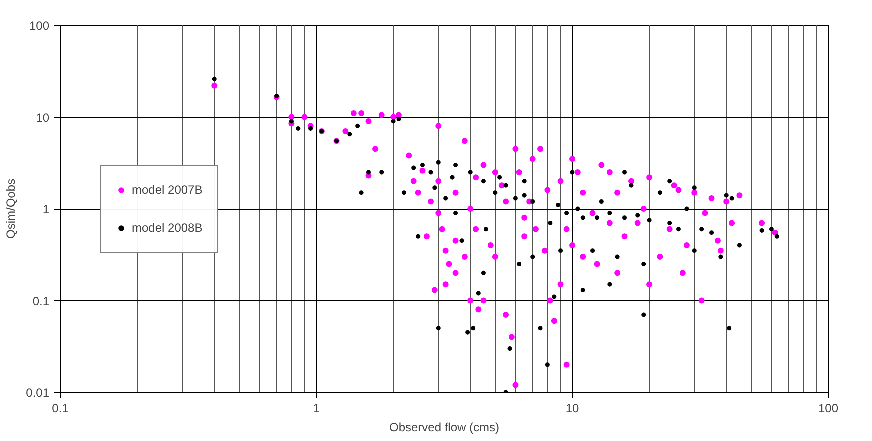 The width and height of the screenshot is (872, 441). I want to click on x-tick-label: 10, so click(573, 409).